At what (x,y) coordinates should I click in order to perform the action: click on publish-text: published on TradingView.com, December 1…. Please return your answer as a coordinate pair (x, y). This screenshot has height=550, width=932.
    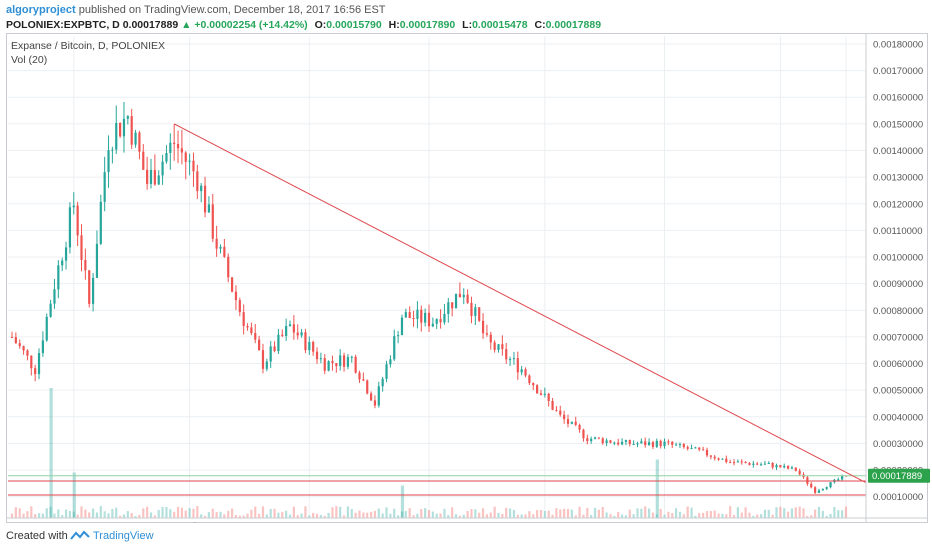
    Looking at the image, I should click on (232, 10).